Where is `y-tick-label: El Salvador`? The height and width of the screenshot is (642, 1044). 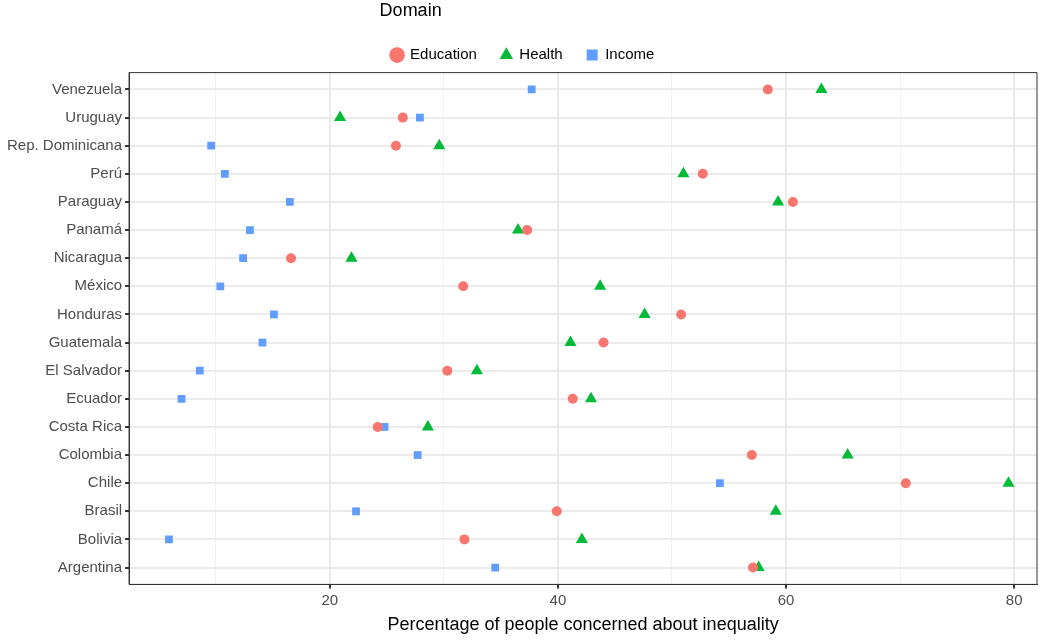 y-tick-label: El Salvador is located at coordinates (84, 369).